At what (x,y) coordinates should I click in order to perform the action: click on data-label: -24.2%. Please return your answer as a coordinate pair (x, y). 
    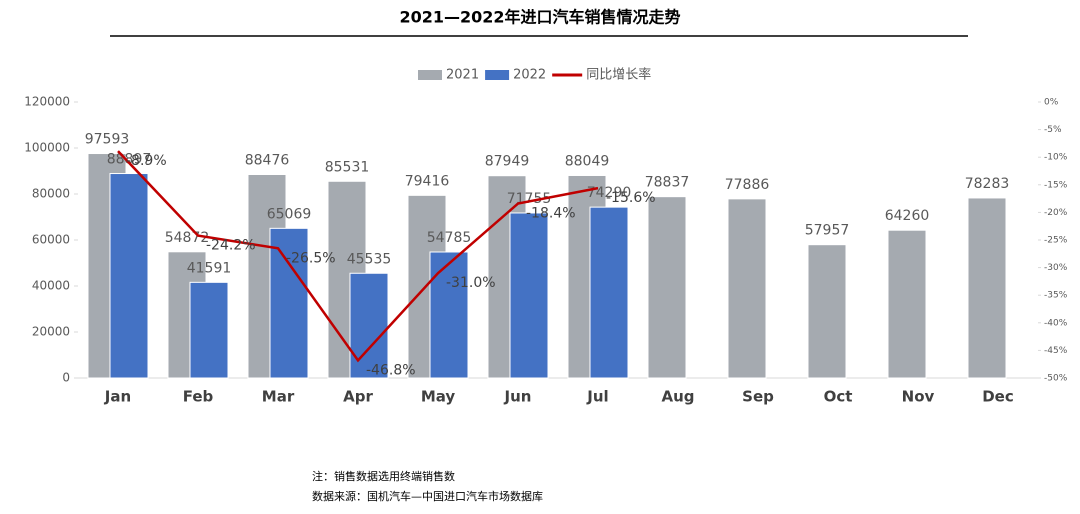
    Looking at the image, I should click on (231, 246).